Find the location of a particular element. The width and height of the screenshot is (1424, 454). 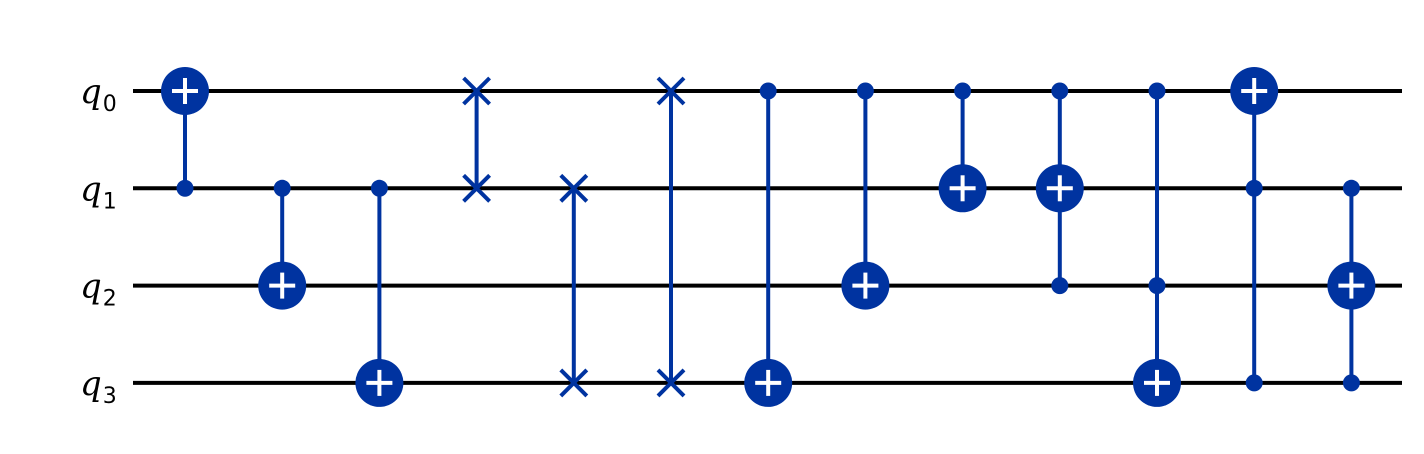

qubit-labels: q0 q1 q2 q3 is located at coordinates (98, 240).